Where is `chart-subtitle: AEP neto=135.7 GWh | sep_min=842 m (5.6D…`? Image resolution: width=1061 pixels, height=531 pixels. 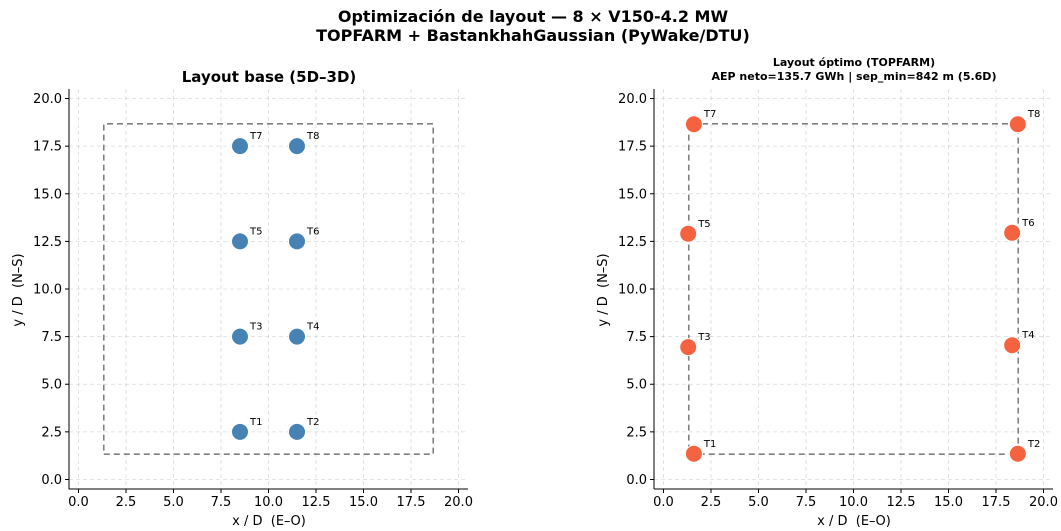 chart-subtitle: AEP neto=135.7 GWh | sep_min=842 m (5.6D… is located at coordinates (854, 76).